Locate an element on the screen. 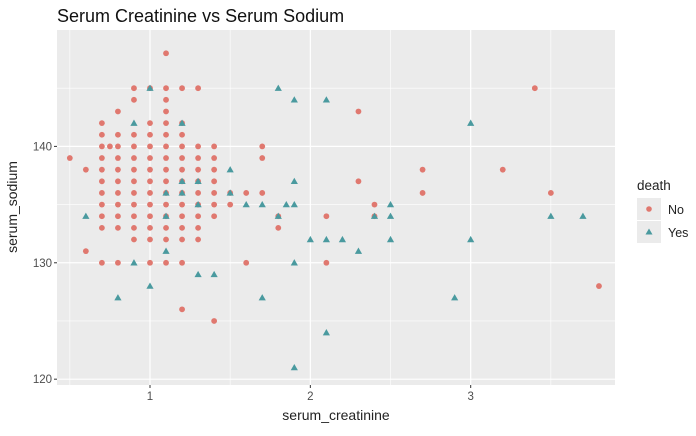 The image size is (696, 436). legend-label-no: No is located at coordinates (676, 210).